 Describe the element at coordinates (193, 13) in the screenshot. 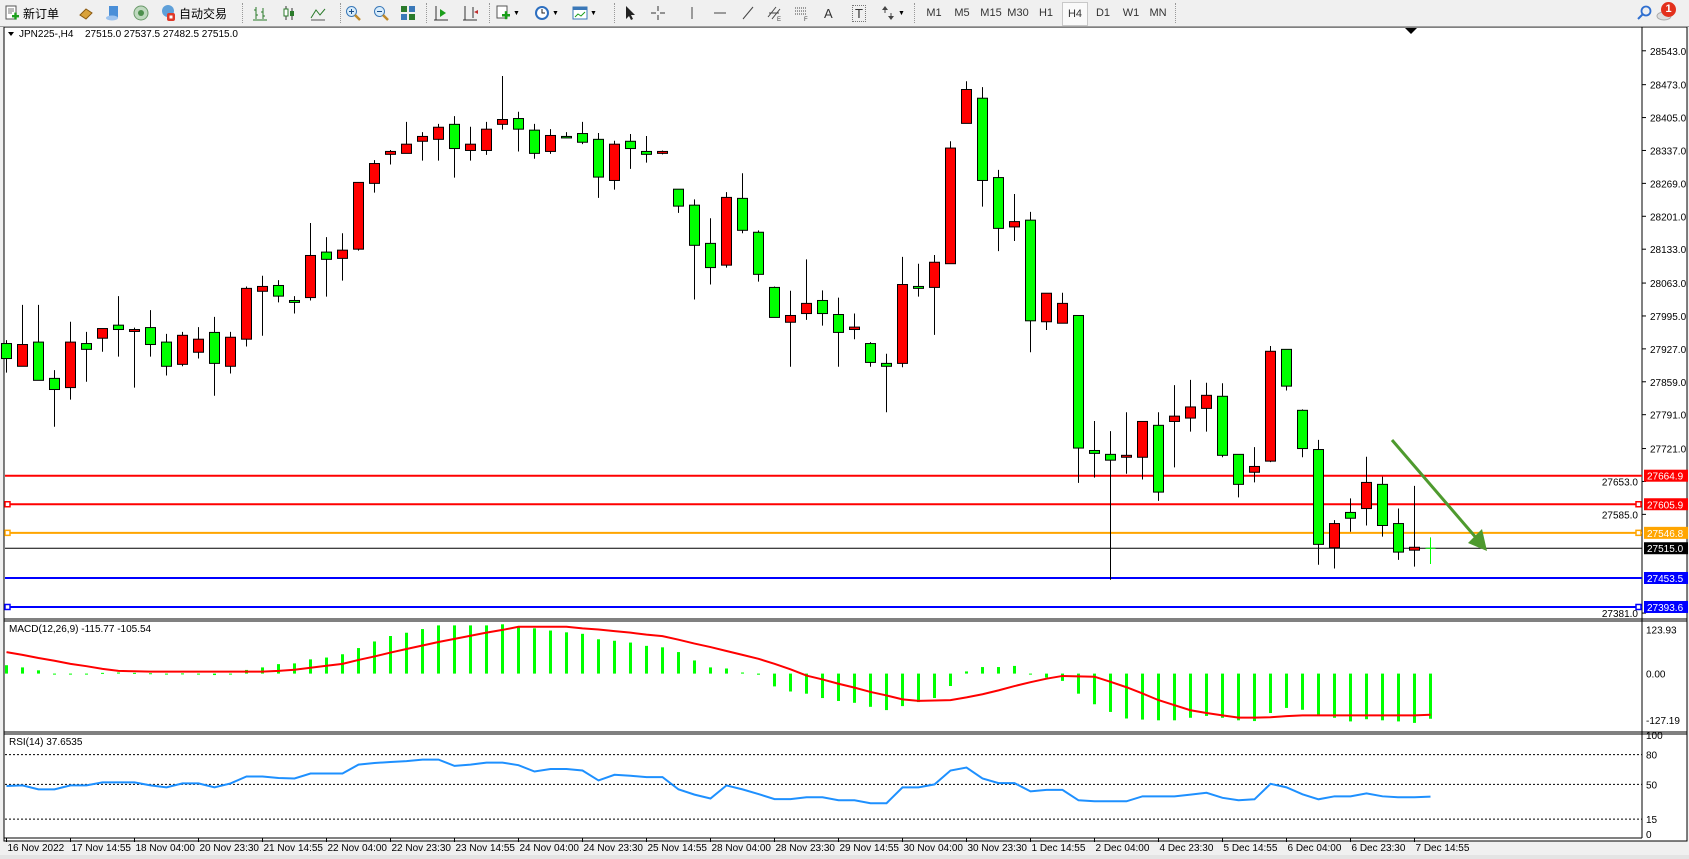

I see `auto-trading-button: 自动交易` at that location.